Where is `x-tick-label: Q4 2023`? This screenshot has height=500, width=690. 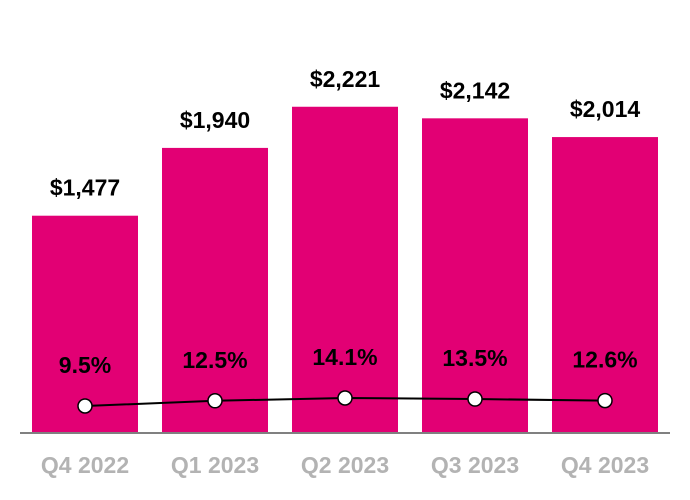 x-tick-label: Q4 2023 is located at coordinates (605, 465).